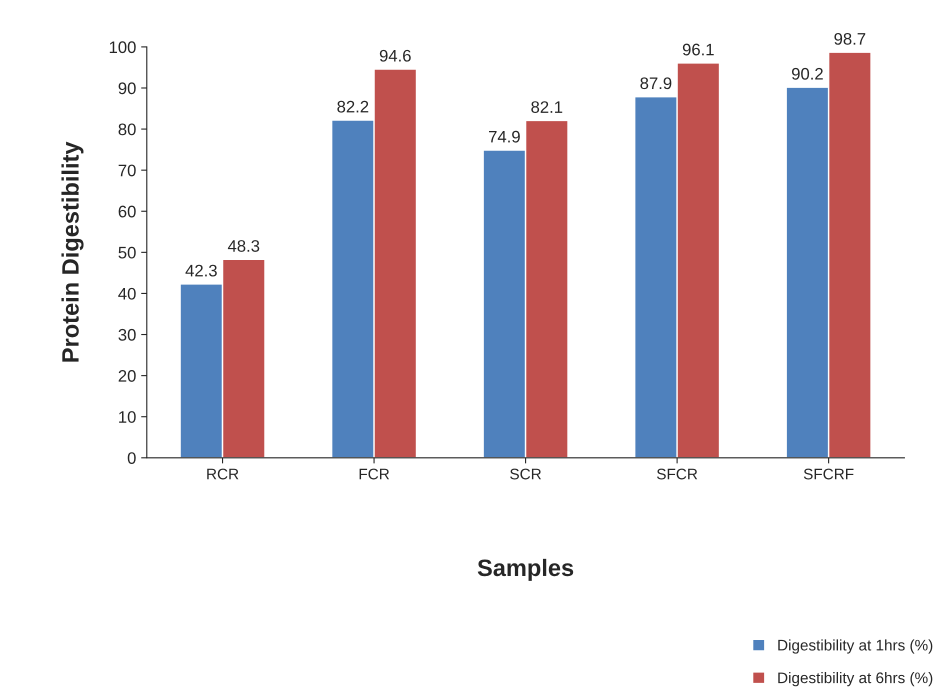 The width and height of the screenshot is (947, 700). I want to click on y-tick-label: 30, so click(127, 334).